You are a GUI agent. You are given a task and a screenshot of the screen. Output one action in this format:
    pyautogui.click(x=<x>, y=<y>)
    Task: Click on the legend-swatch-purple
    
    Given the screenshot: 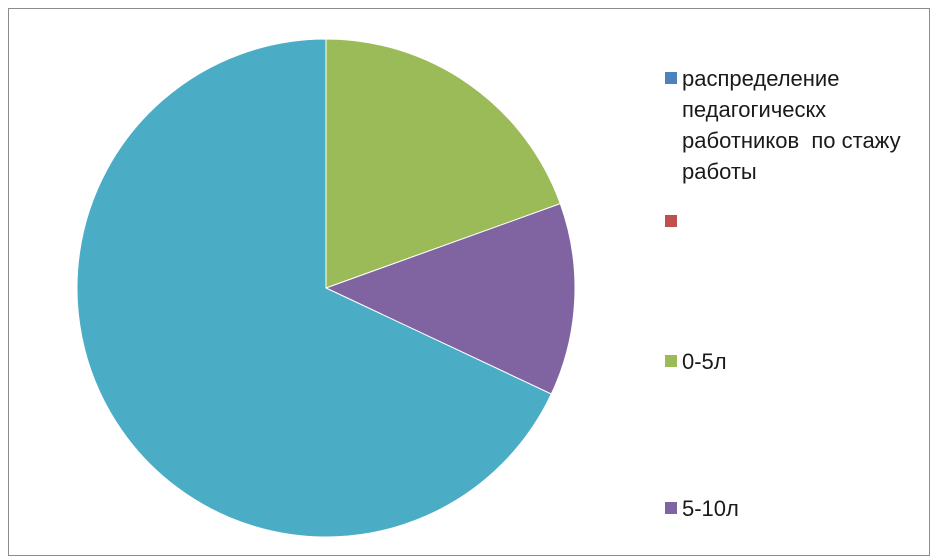 What is the action you would take?
    pyautogui.click(x=671, y=508)
    